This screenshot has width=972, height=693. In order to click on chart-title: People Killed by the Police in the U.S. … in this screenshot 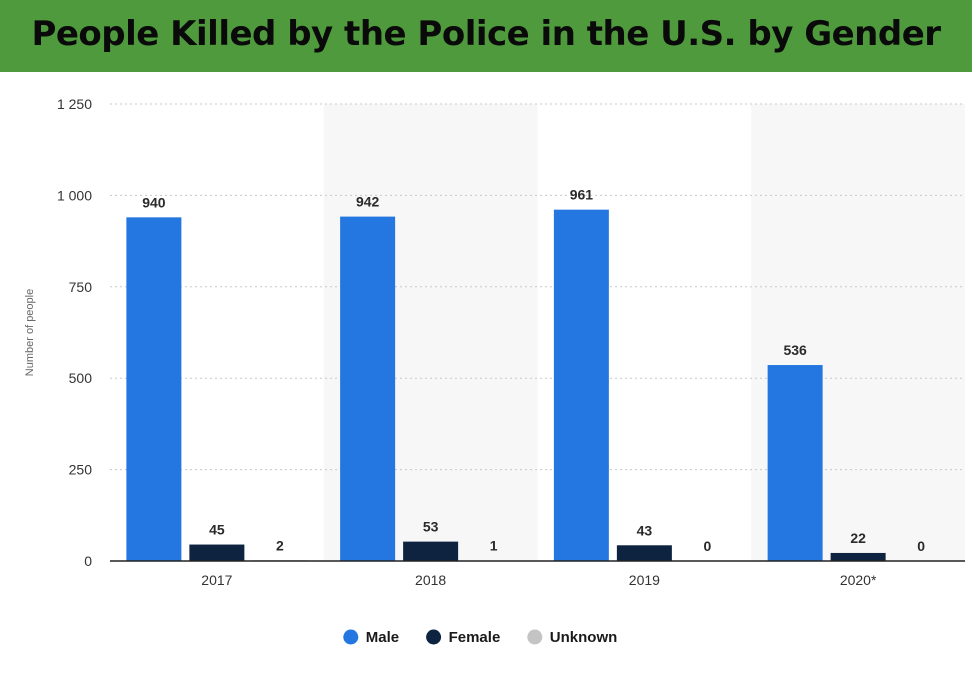, I will do `click(486, 34)`.